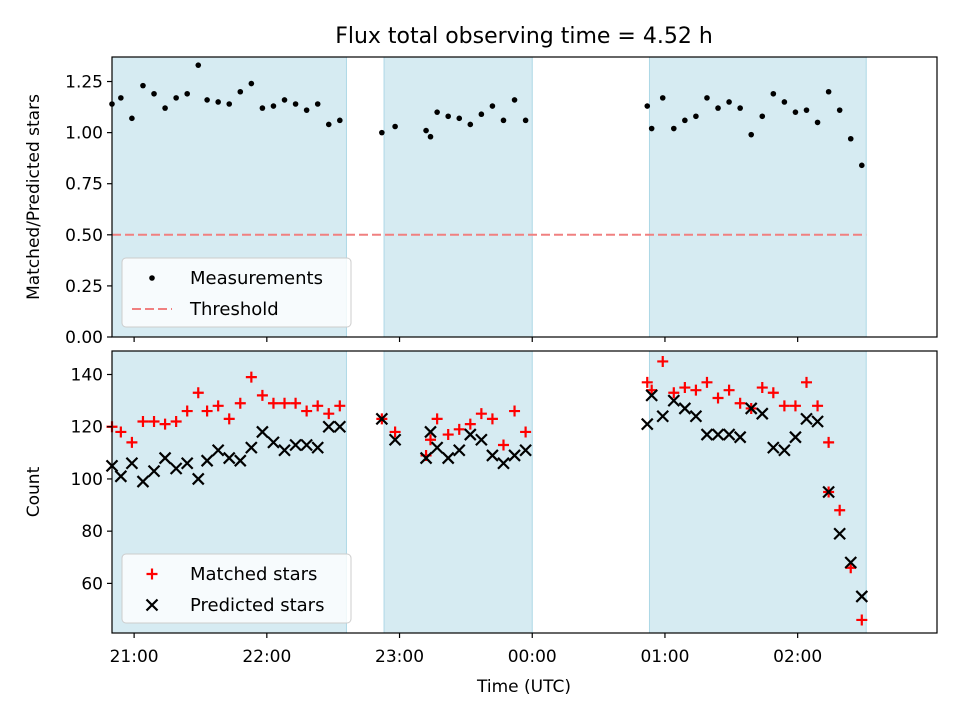 The height and width of the screenshot is (720, 960). Describe the element at coordinates (234, 309) in the screenshot. I see `legend-label: Threshold` at that location.